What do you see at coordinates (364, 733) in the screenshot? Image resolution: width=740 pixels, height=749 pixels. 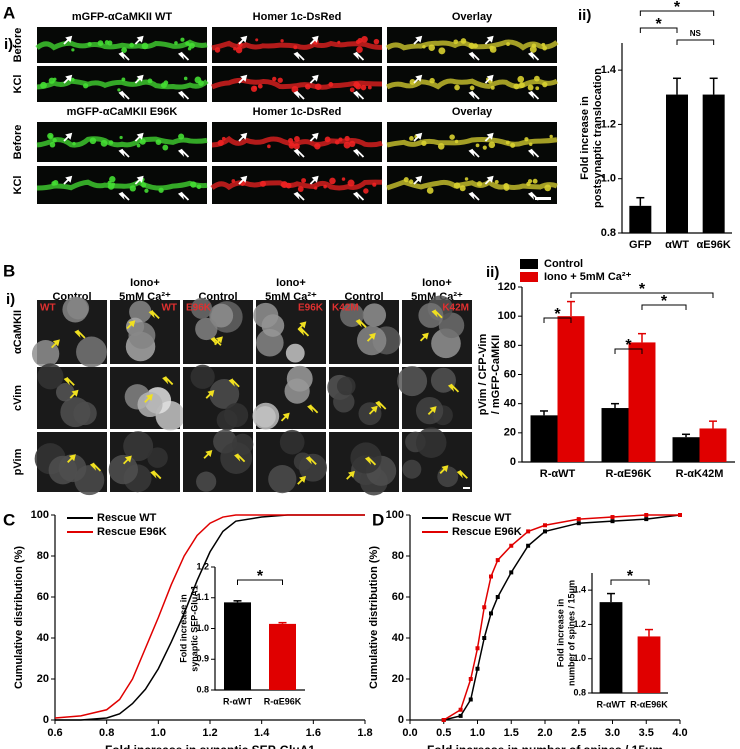 I see `x-tick-label: 1.8` at bounding box center [364, 733].